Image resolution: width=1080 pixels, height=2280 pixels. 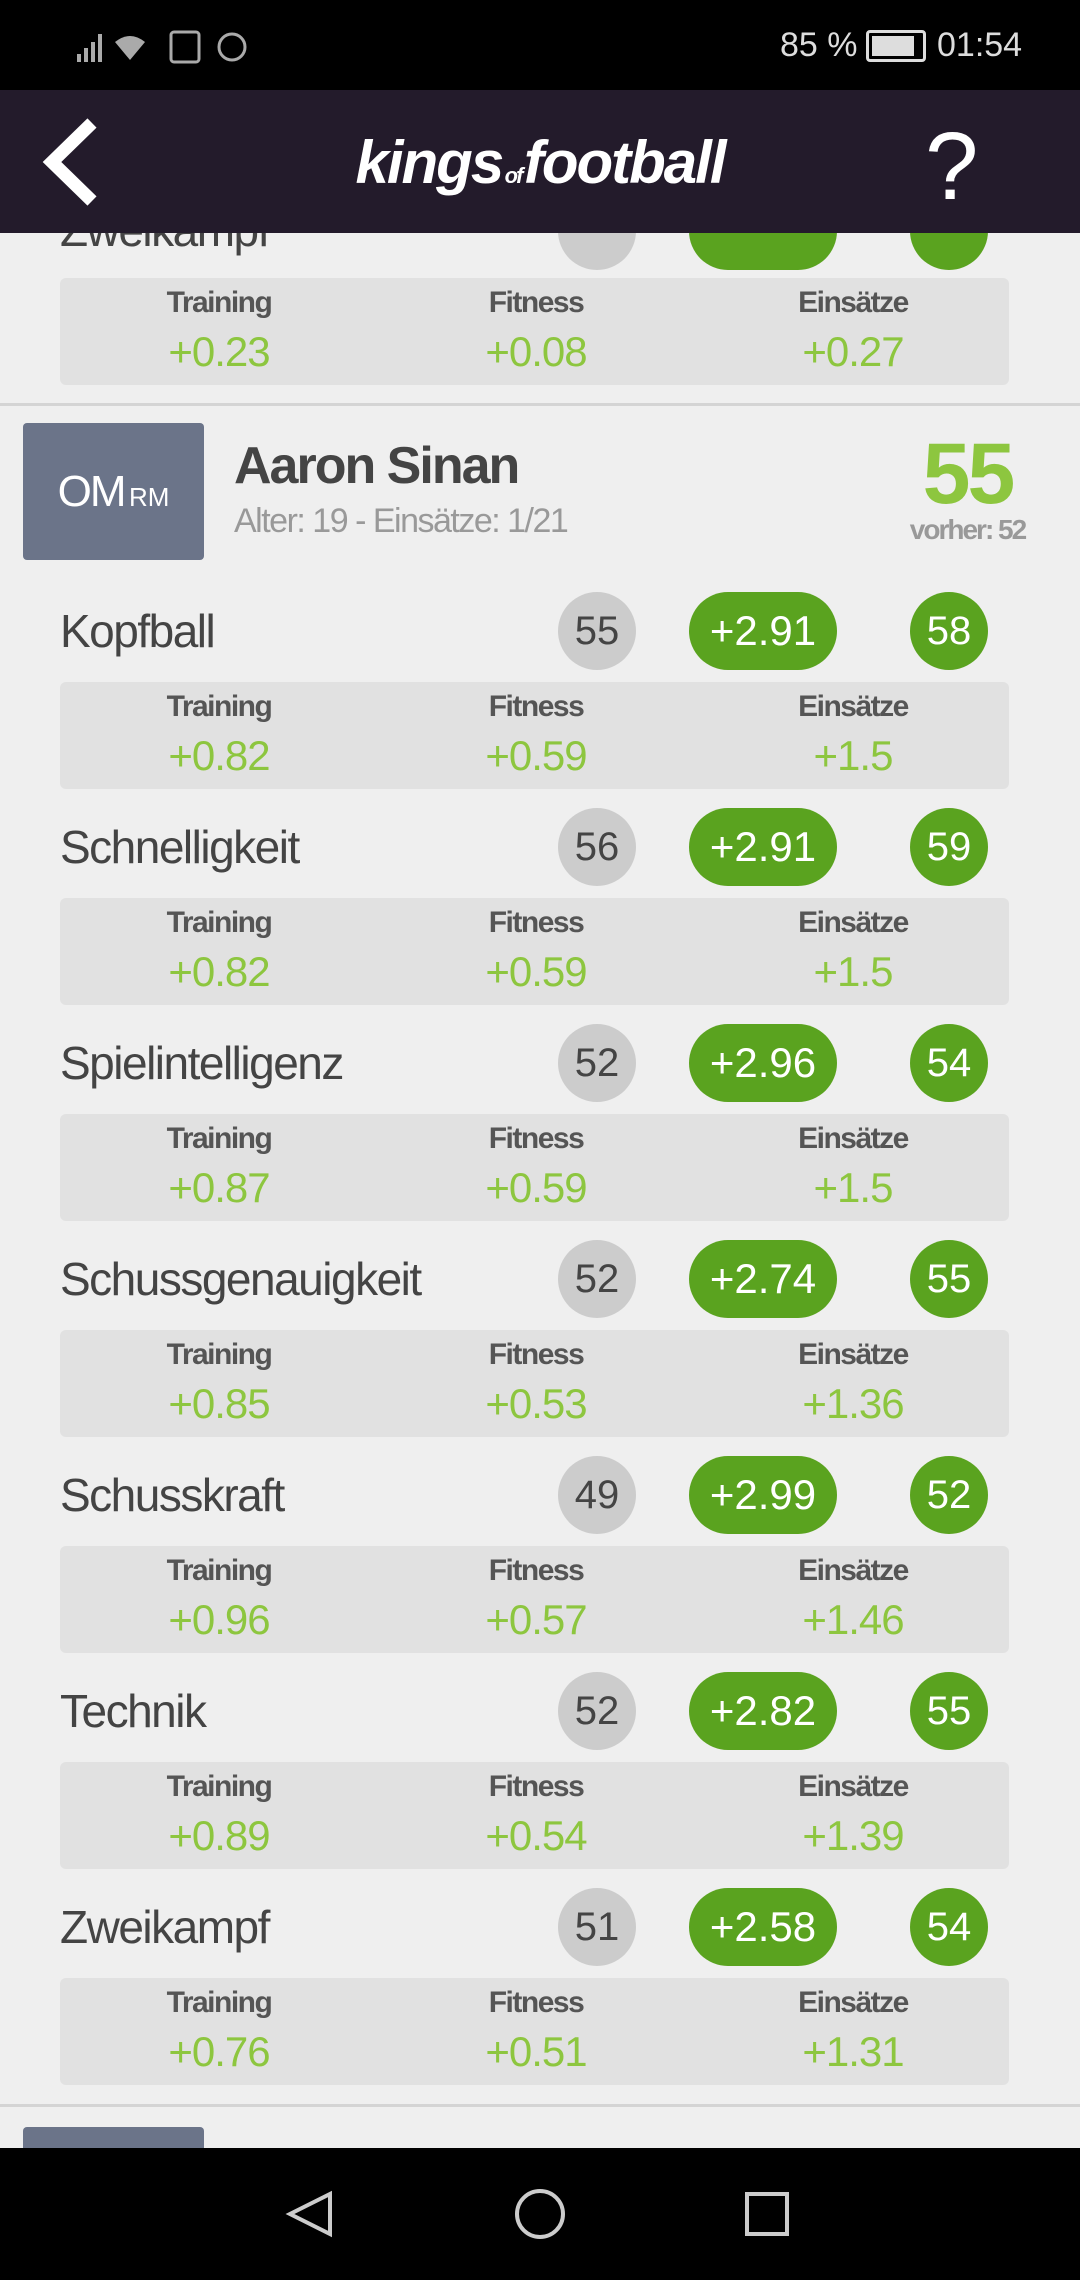 I want to click on position: OM, so click(x=92, y=491).